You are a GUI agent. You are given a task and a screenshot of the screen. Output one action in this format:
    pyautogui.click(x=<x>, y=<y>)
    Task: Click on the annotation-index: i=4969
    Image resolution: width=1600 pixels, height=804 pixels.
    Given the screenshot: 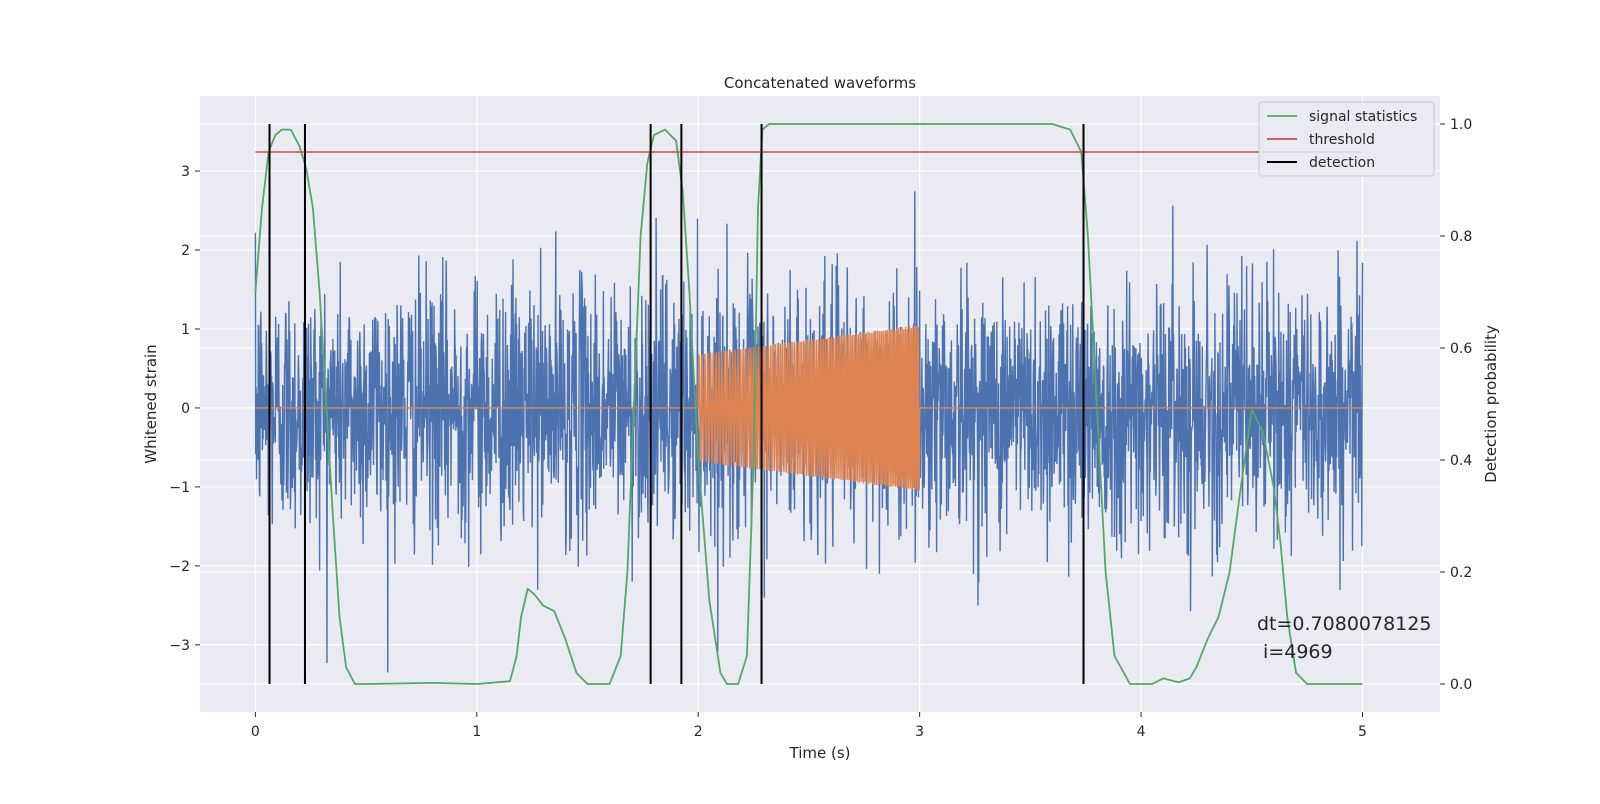 What is the action you would take?
    pyautogui.click(x=1295, y=652)
    